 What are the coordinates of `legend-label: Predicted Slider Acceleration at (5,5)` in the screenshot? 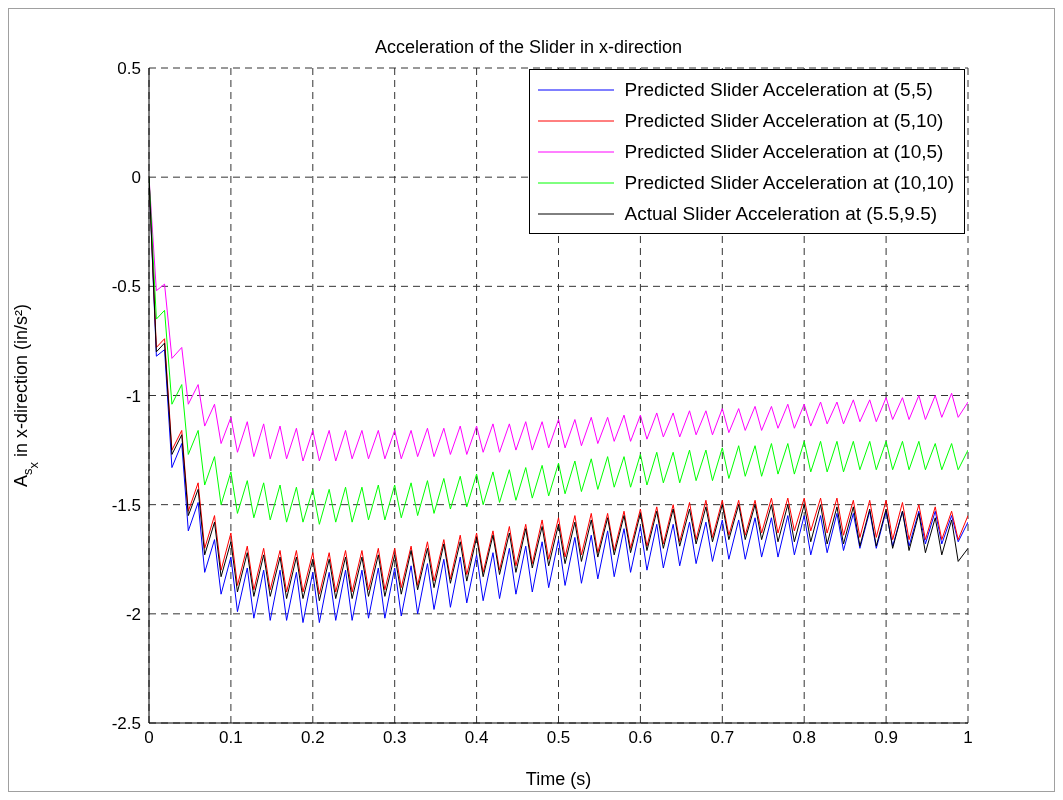 It's located at (778, 89).